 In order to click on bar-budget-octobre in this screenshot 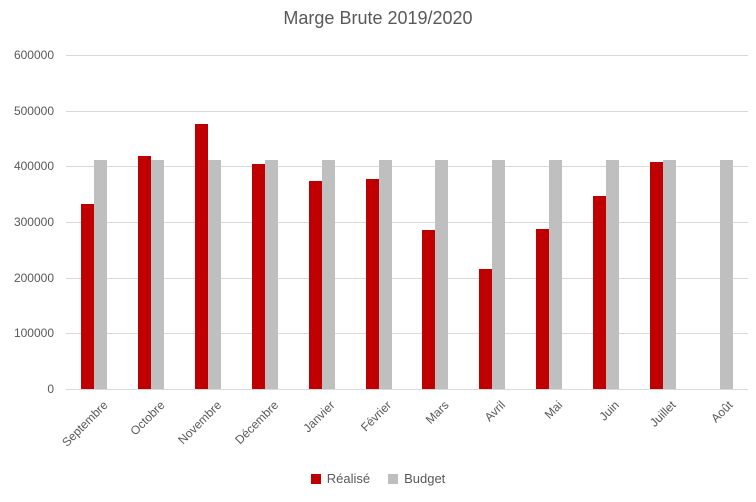, I will do `click(158, 274)`.